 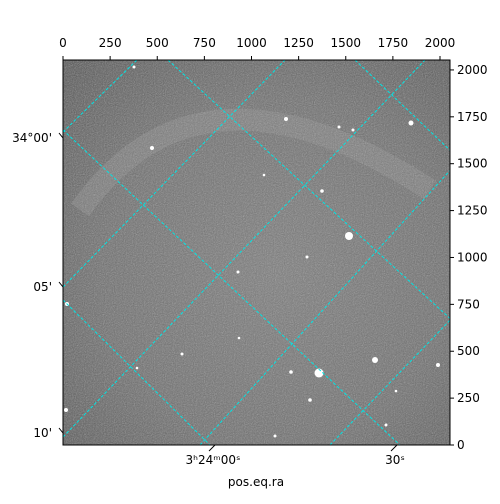 I want to click on dec-tick-label: 34°00', so click(x=32, y=138).